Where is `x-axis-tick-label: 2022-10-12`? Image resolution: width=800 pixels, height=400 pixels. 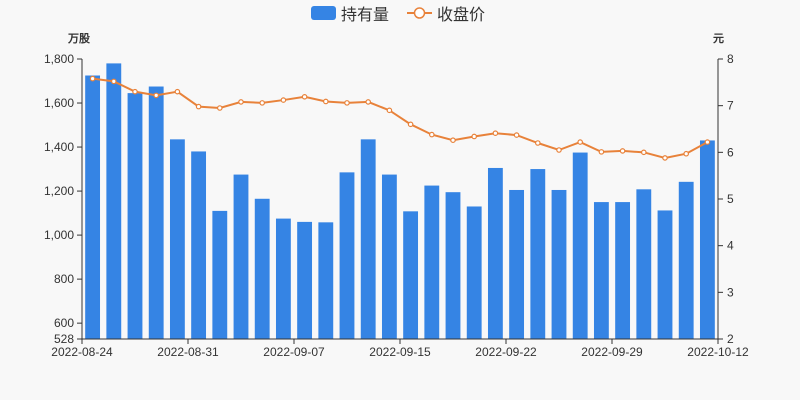 x-axis-tick-label: 2022-10-12 is located at coordinates (718, 352).